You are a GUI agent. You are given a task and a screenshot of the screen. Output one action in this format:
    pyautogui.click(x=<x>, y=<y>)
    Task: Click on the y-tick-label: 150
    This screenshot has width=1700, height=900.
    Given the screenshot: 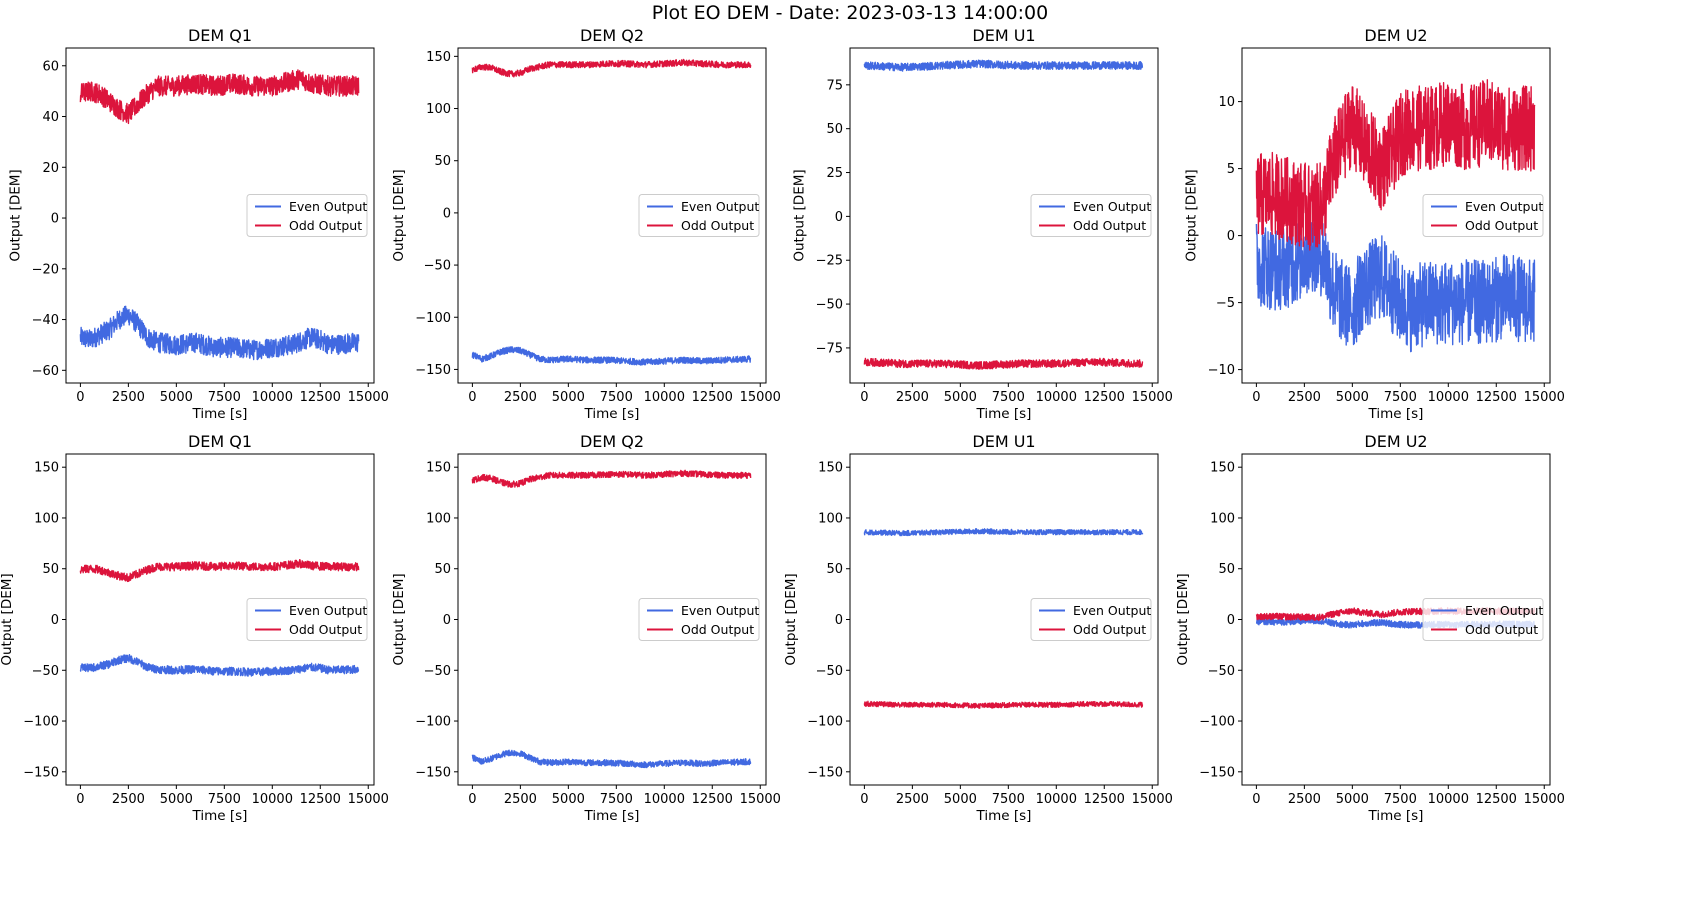 What is the action you would take?
    pyautogui.click(x=438, y=468)
    